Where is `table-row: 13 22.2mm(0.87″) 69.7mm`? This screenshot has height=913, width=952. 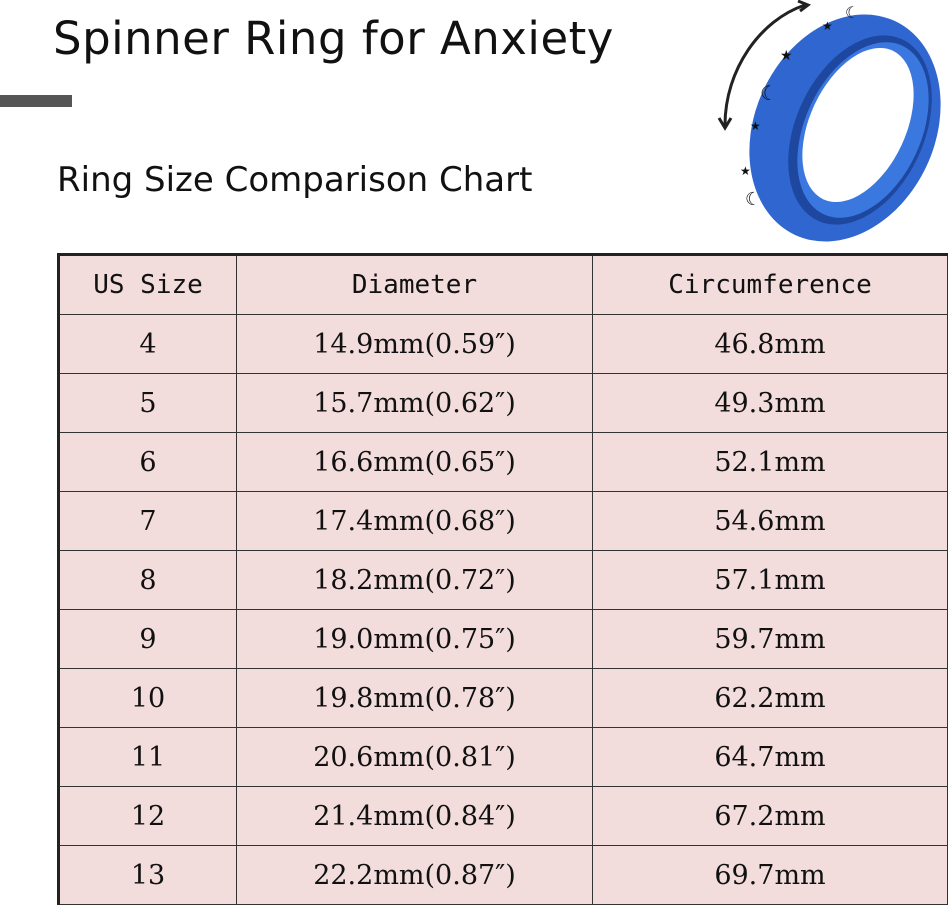
table-row: 13 22.2mm(0.87″) 69.7mm is located at coordinates (503, 875).